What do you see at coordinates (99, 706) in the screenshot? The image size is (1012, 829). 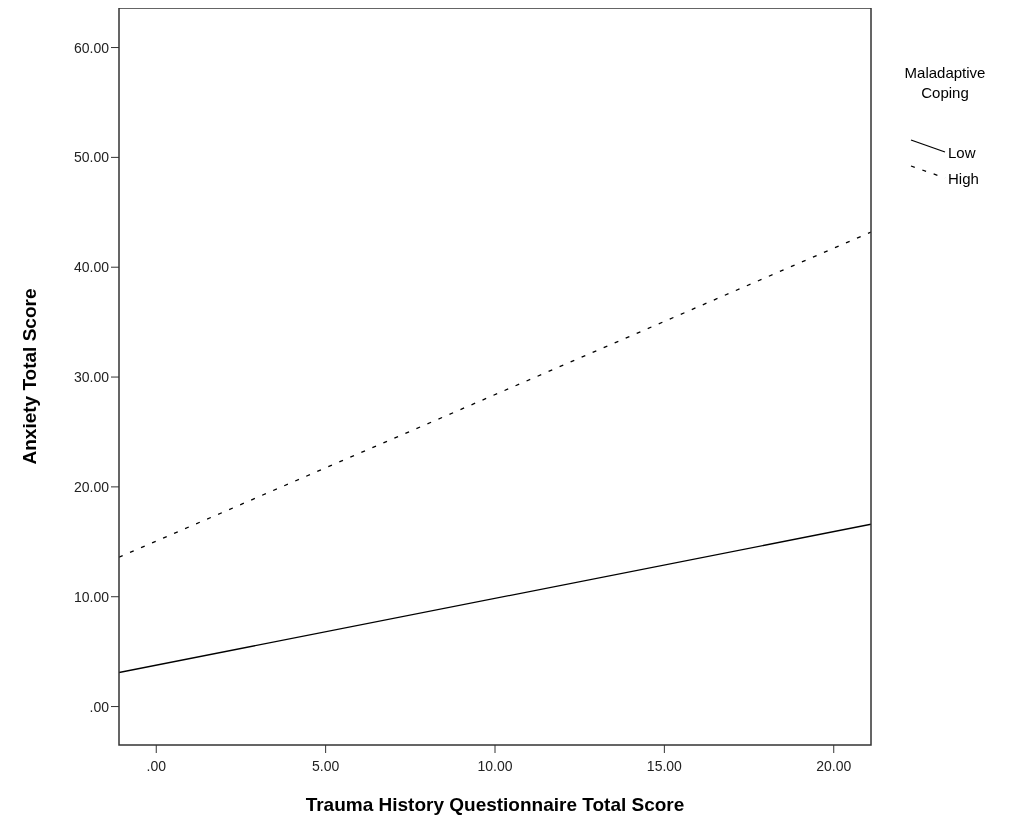 I see `y-tick-label: .00` at bounding box center [99, 706].